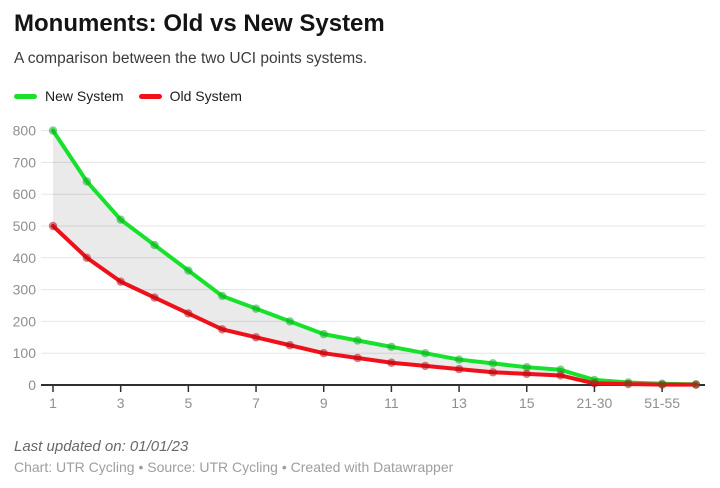 This screenshot has height=488, width=720. I want to click on legend-item-old-system: Old System, so click(190, 96).